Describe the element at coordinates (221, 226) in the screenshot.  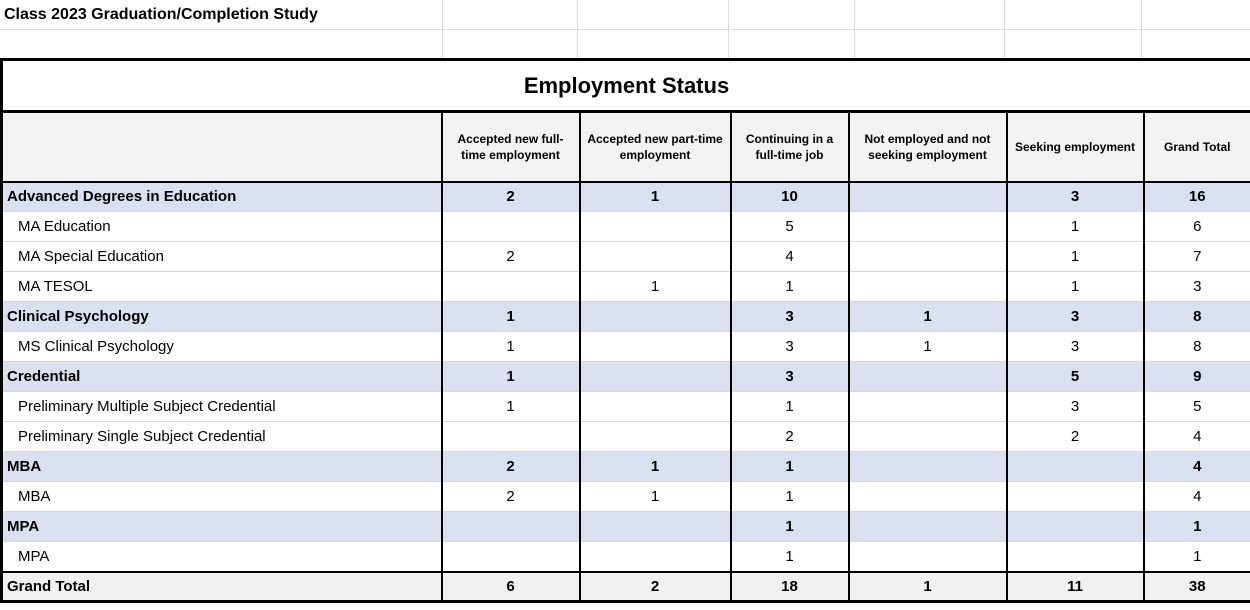
I see `row-label: MA Education` at that location.